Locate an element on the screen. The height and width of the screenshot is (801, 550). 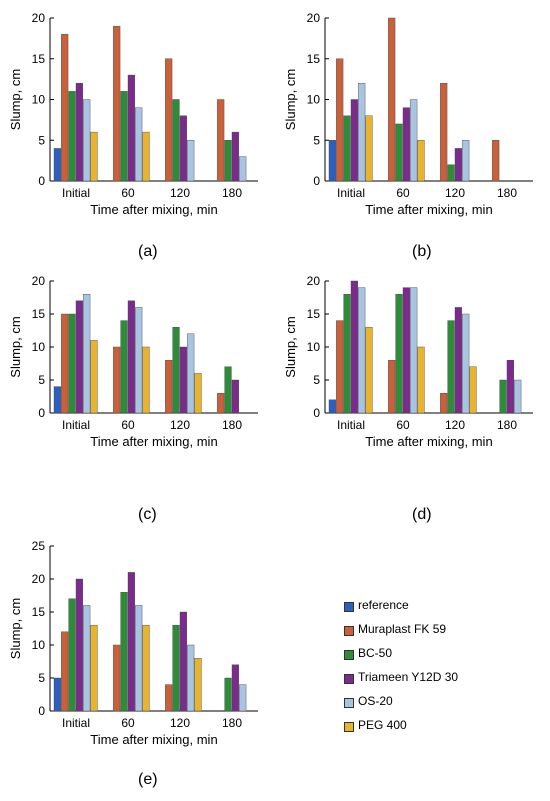
panel-3-x-axis-title: Time after mixing, min is located at coordinates (153, 441).